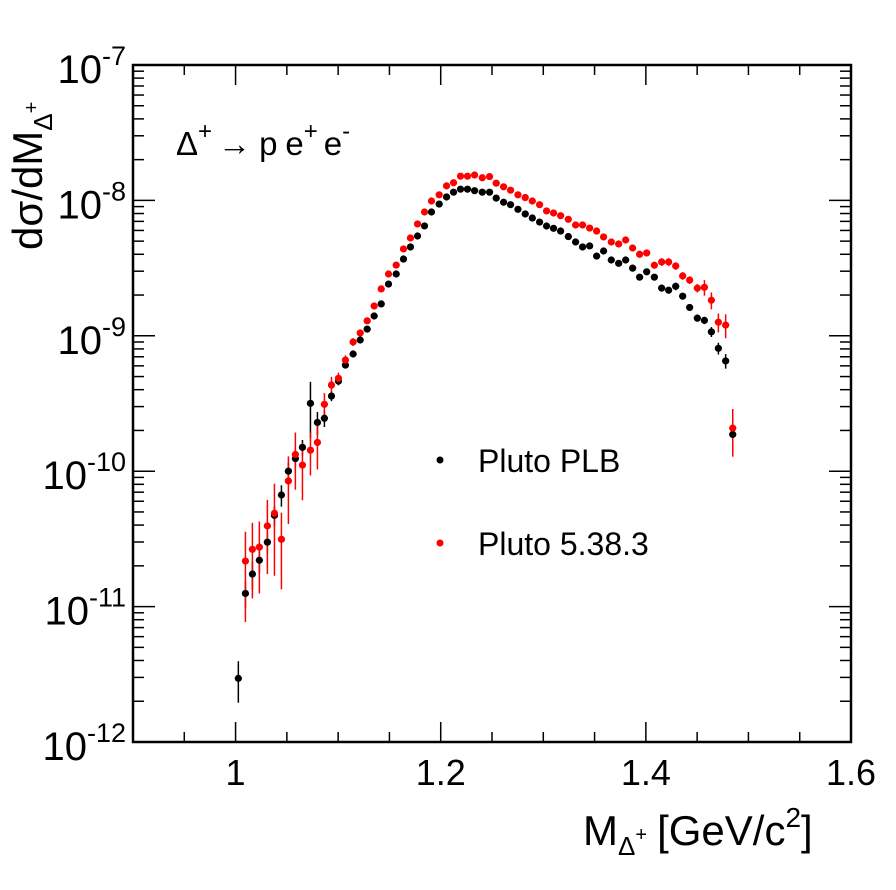 The width and height of the screenshot is (896, 890). Describe the element at coordinates (563, 544) in the screenshot. I see `legend-label-pluto-5383: Pluto 5.38.3` at that location.